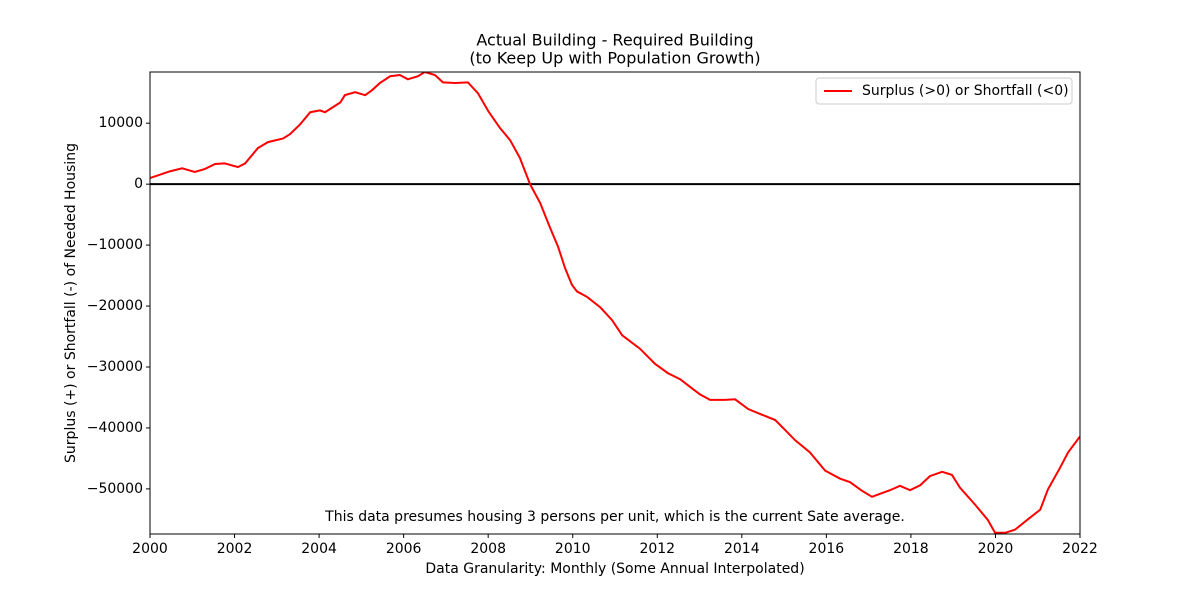 The height and width of the screenshot is (600, 1200). Describe the element at coordinates (115, 245) in the screenshot. I see `y-tick-label: −10000` at that location.